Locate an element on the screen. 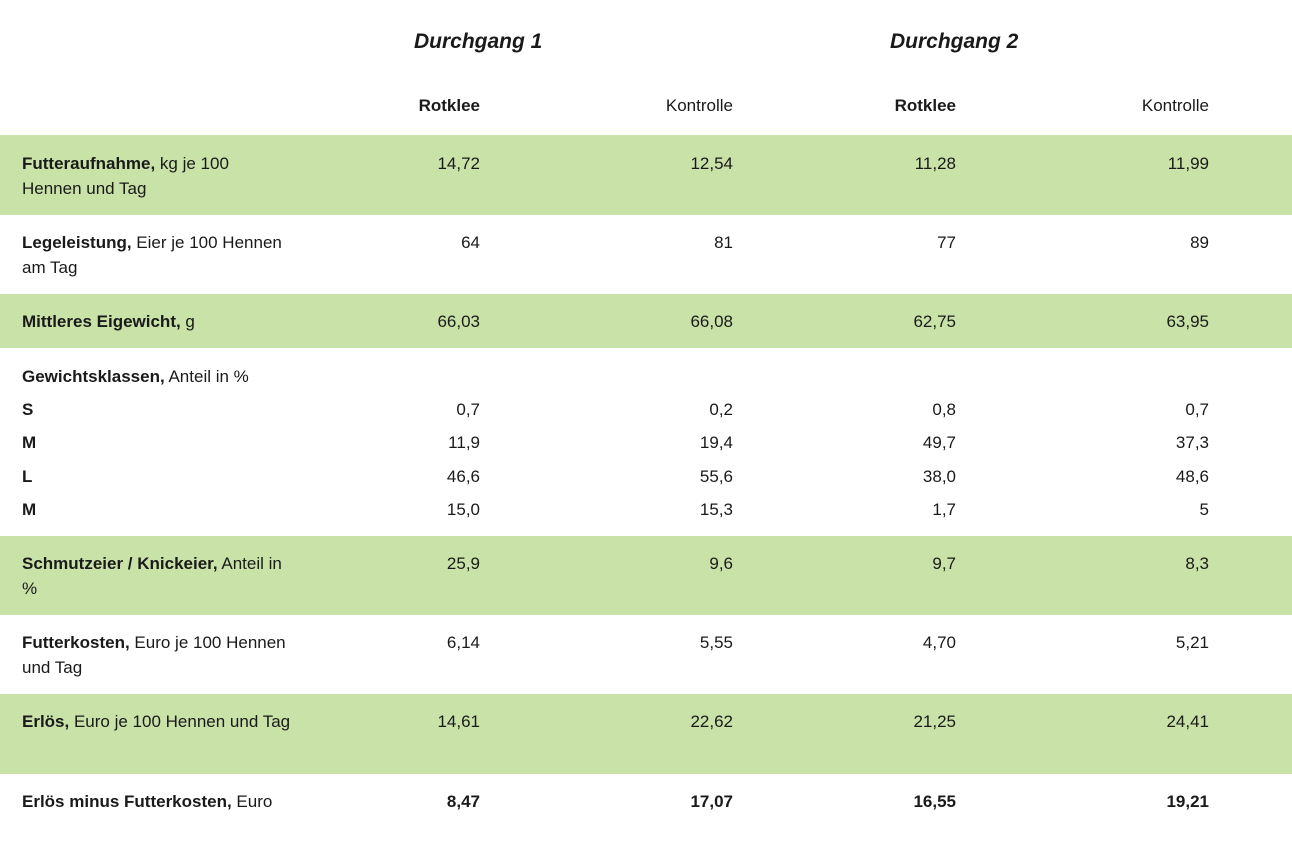 This screenshot has width=1292, height=861. cell-value: 9,7 is located at coordinates (944, 563).